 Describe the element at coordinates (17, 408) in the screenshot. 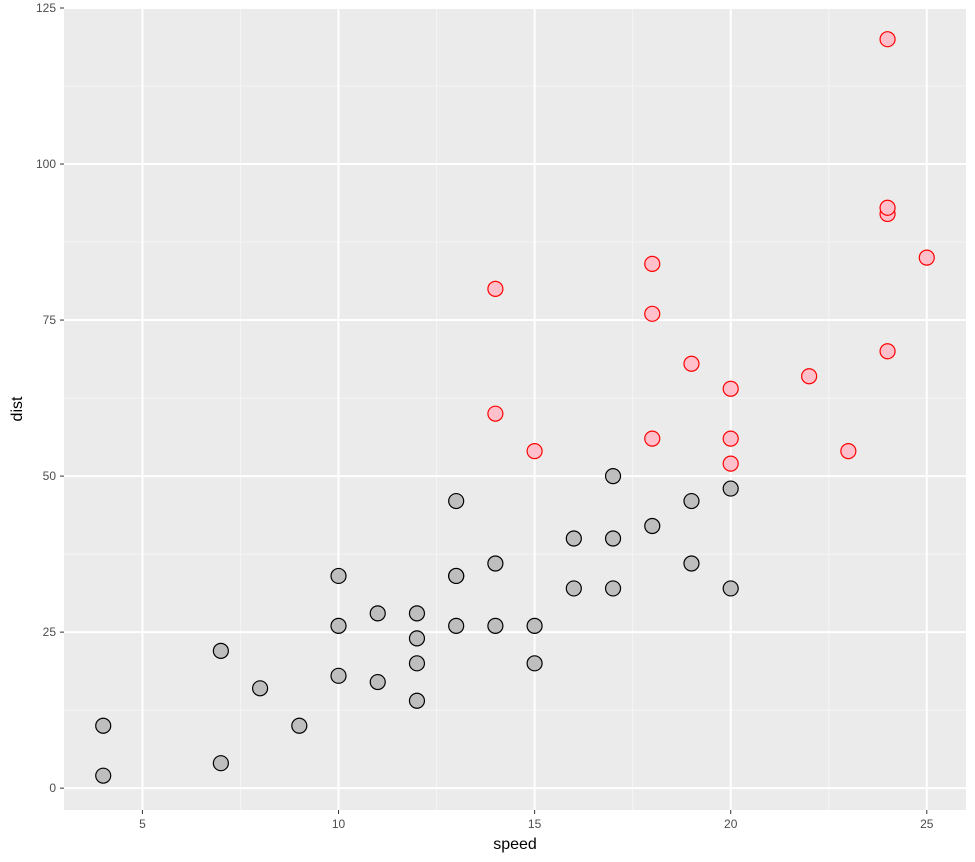

I see `y-axis-title: dist` at that location.